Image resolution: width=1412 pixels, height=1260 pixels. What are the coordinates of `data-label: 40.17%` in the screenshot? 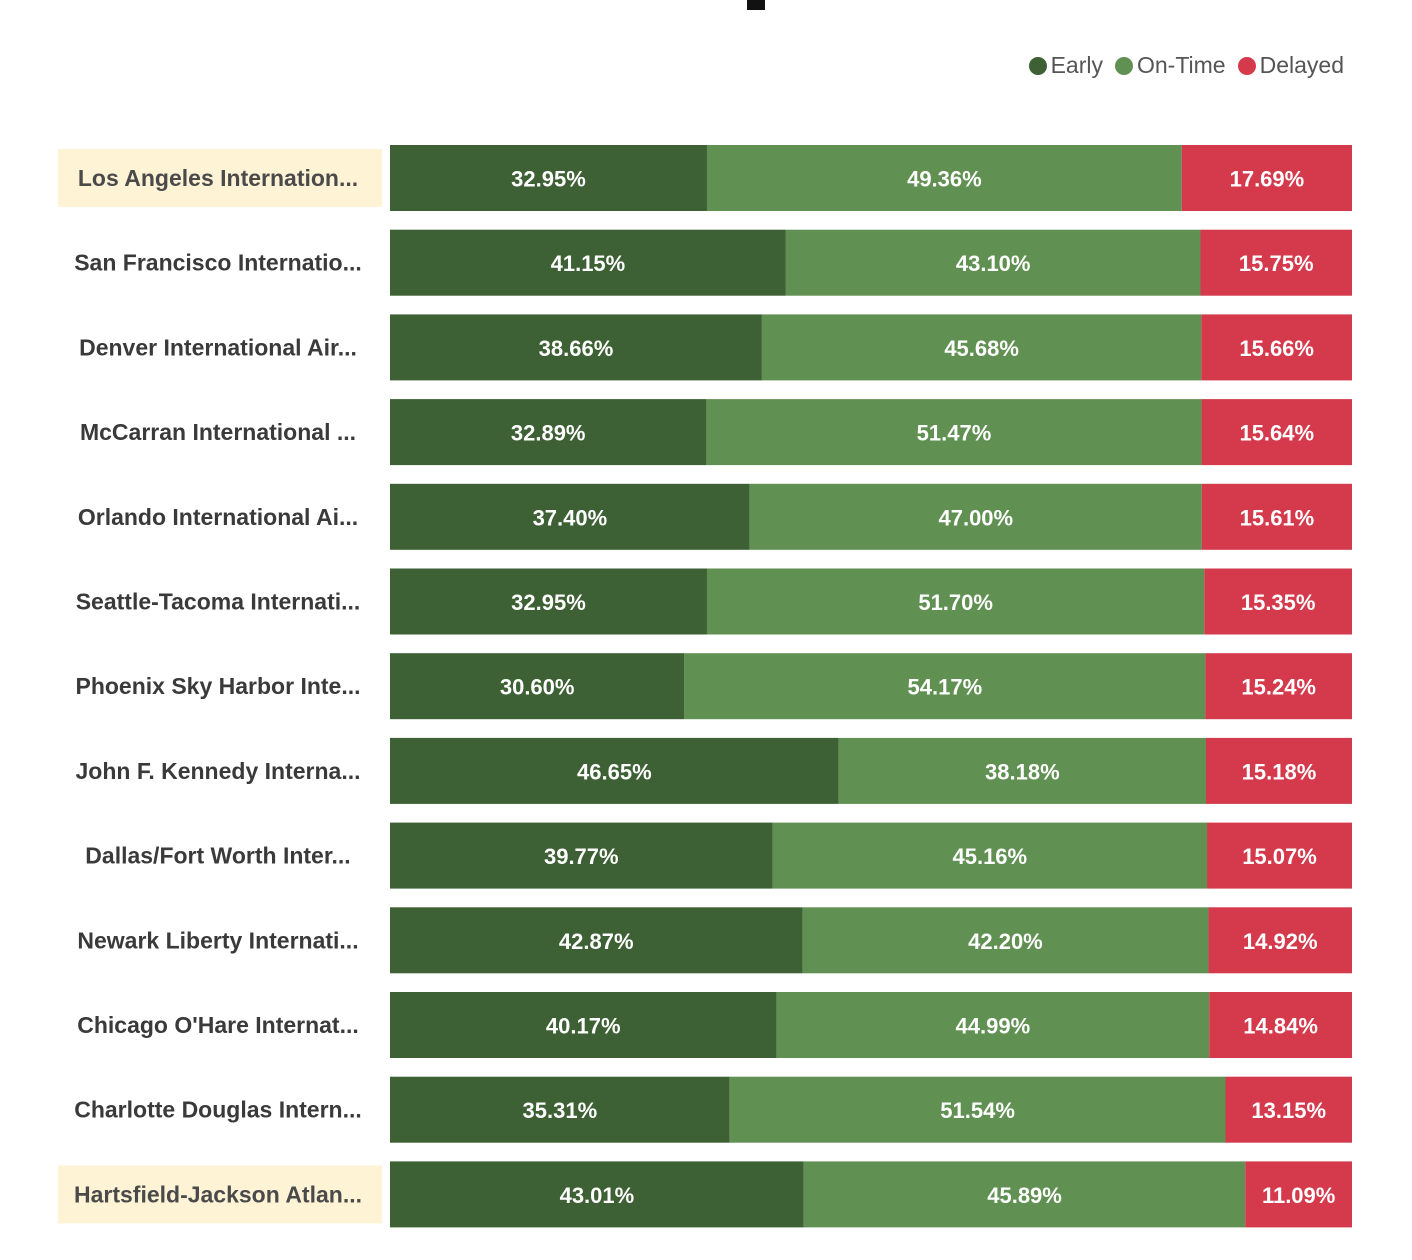 It's located at (583, 1026).